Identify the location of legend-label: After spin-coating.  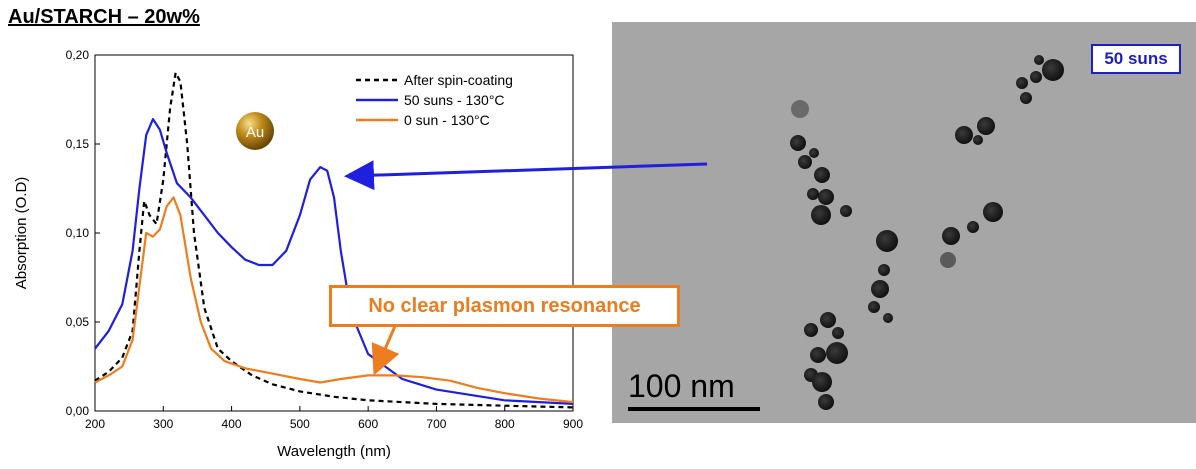
(458, 80).